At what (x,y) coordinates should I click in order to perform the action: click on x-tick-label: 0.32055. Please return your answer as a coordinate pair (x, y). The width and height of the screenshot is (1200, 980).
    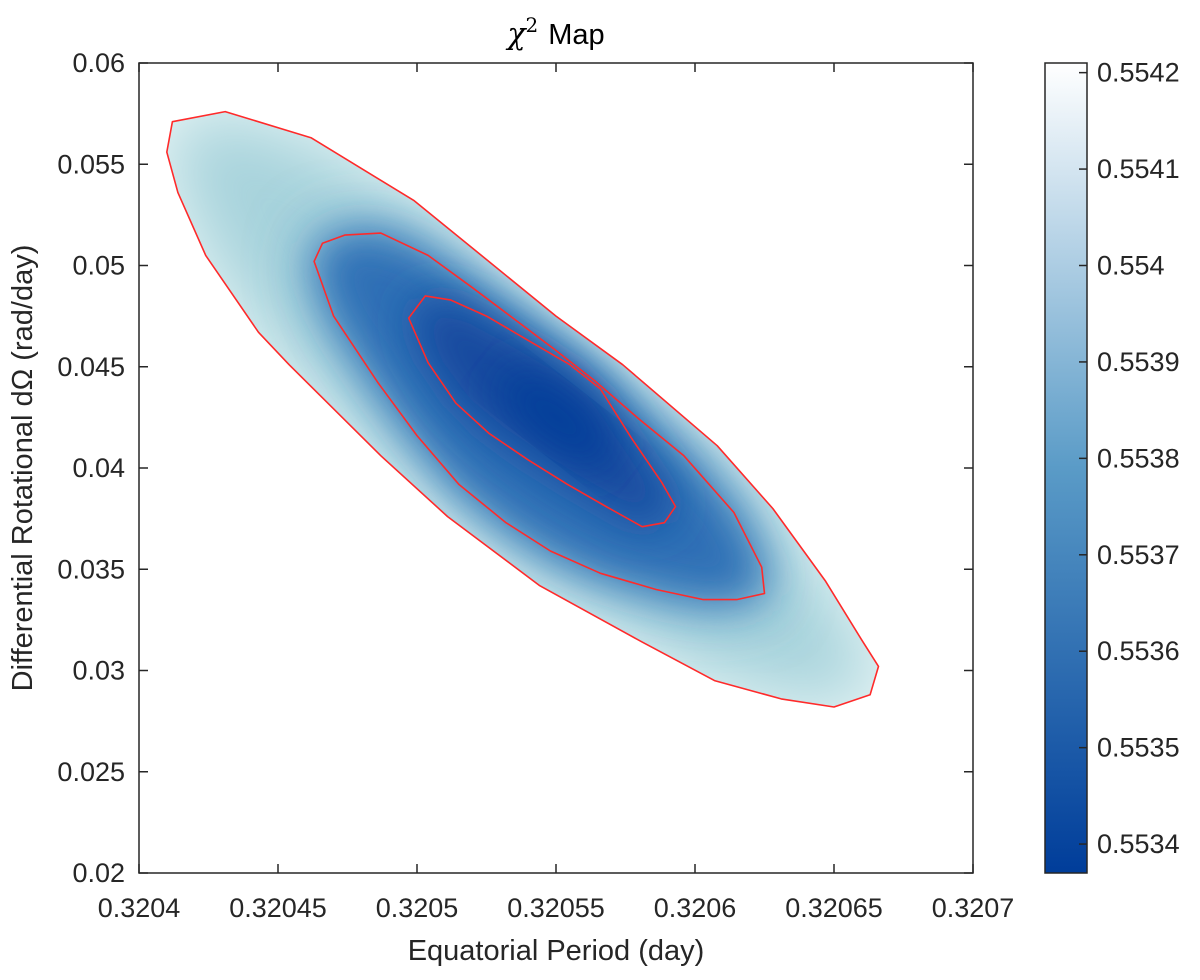
    Looking at the image, I should click on (556, 908).